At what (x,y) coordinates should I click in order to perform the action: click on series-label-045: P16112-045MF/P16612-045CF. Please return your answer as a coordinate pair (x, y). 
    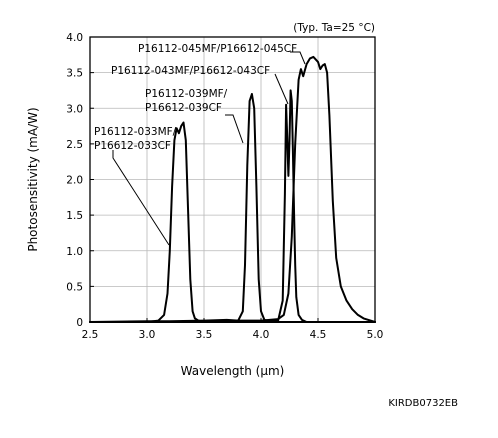
    Looking at the image, I should click on (217, 49).